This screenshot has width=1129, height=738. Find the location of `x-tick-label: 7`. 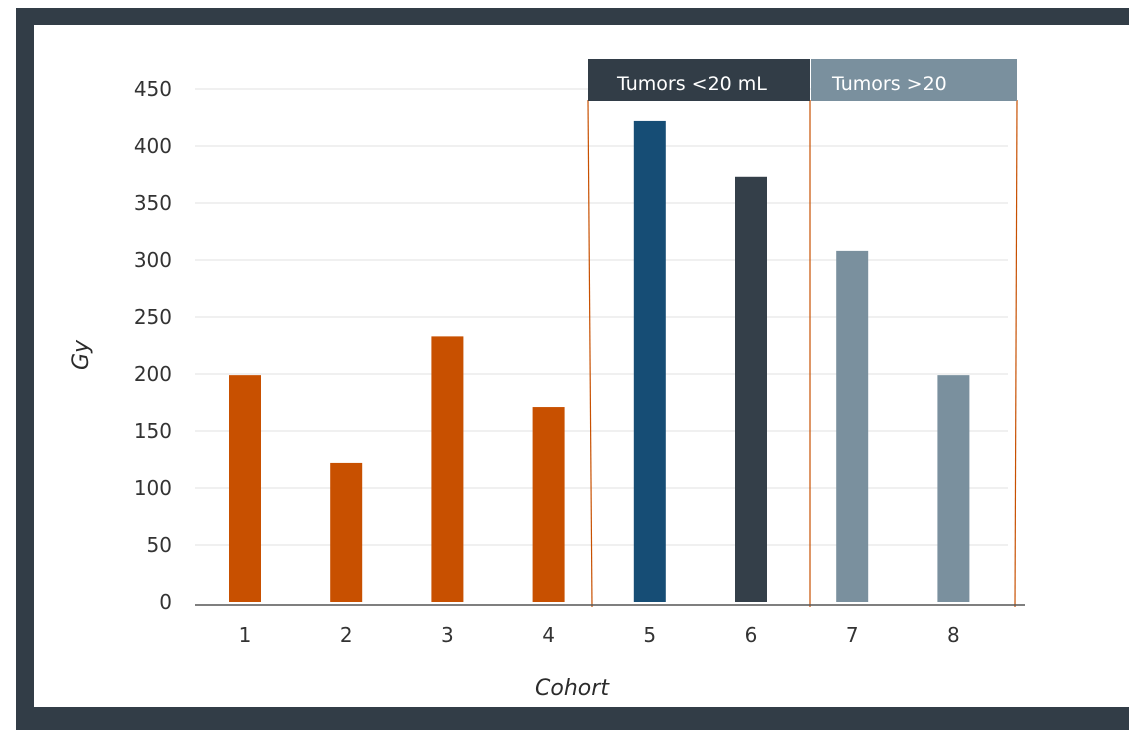

x-tick-label: 7 is located at coordinates (852, 635).